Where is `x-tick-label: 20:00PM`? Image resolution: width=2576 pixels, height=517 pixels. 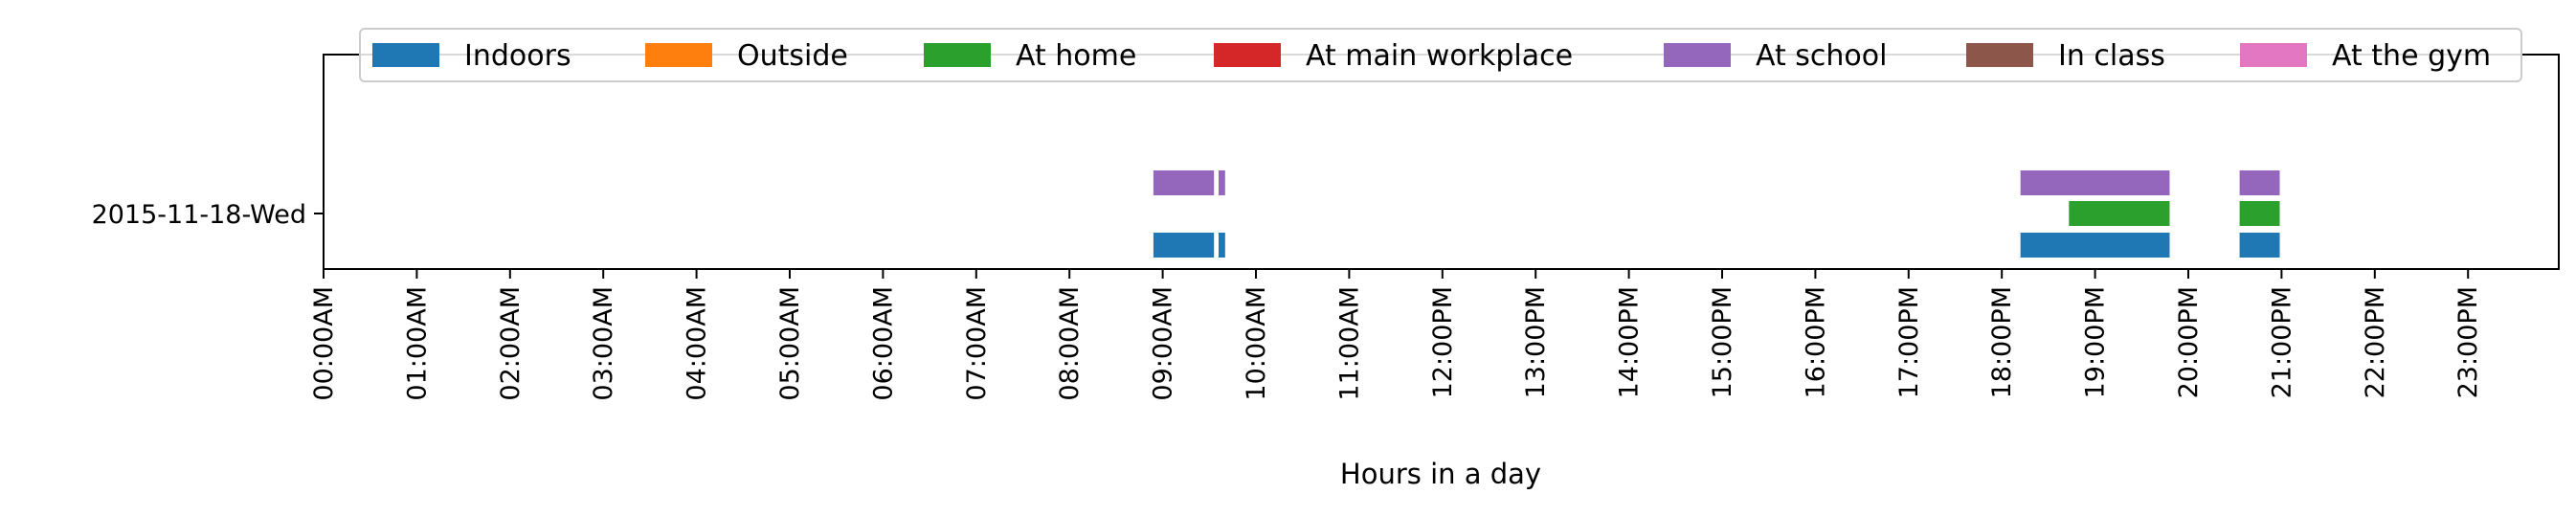 x-tick-label: 20:00PM is located at coordinates (2189, 342).